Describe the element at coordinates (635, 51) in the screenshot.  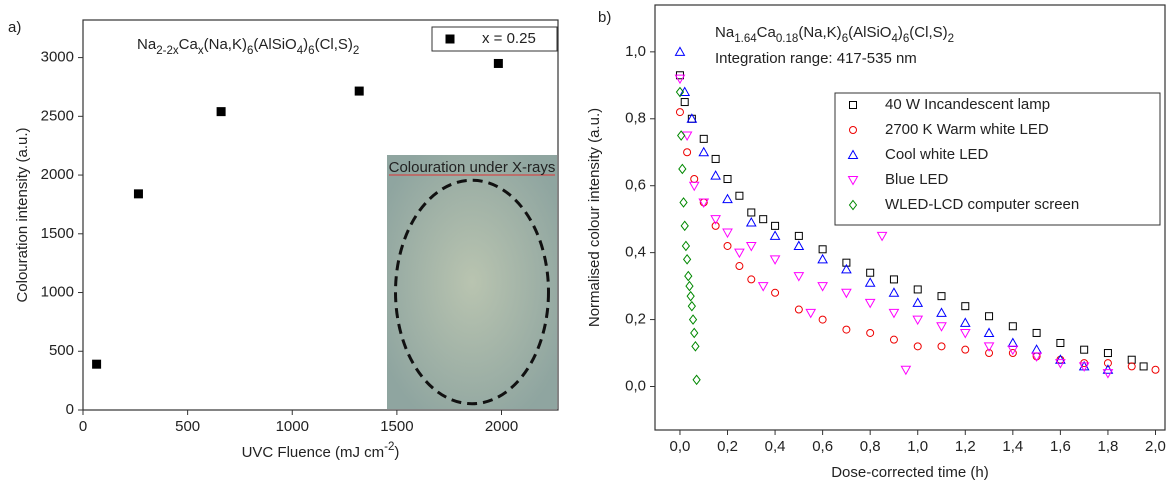
I see `y-tick-label: 1,0` at that location.